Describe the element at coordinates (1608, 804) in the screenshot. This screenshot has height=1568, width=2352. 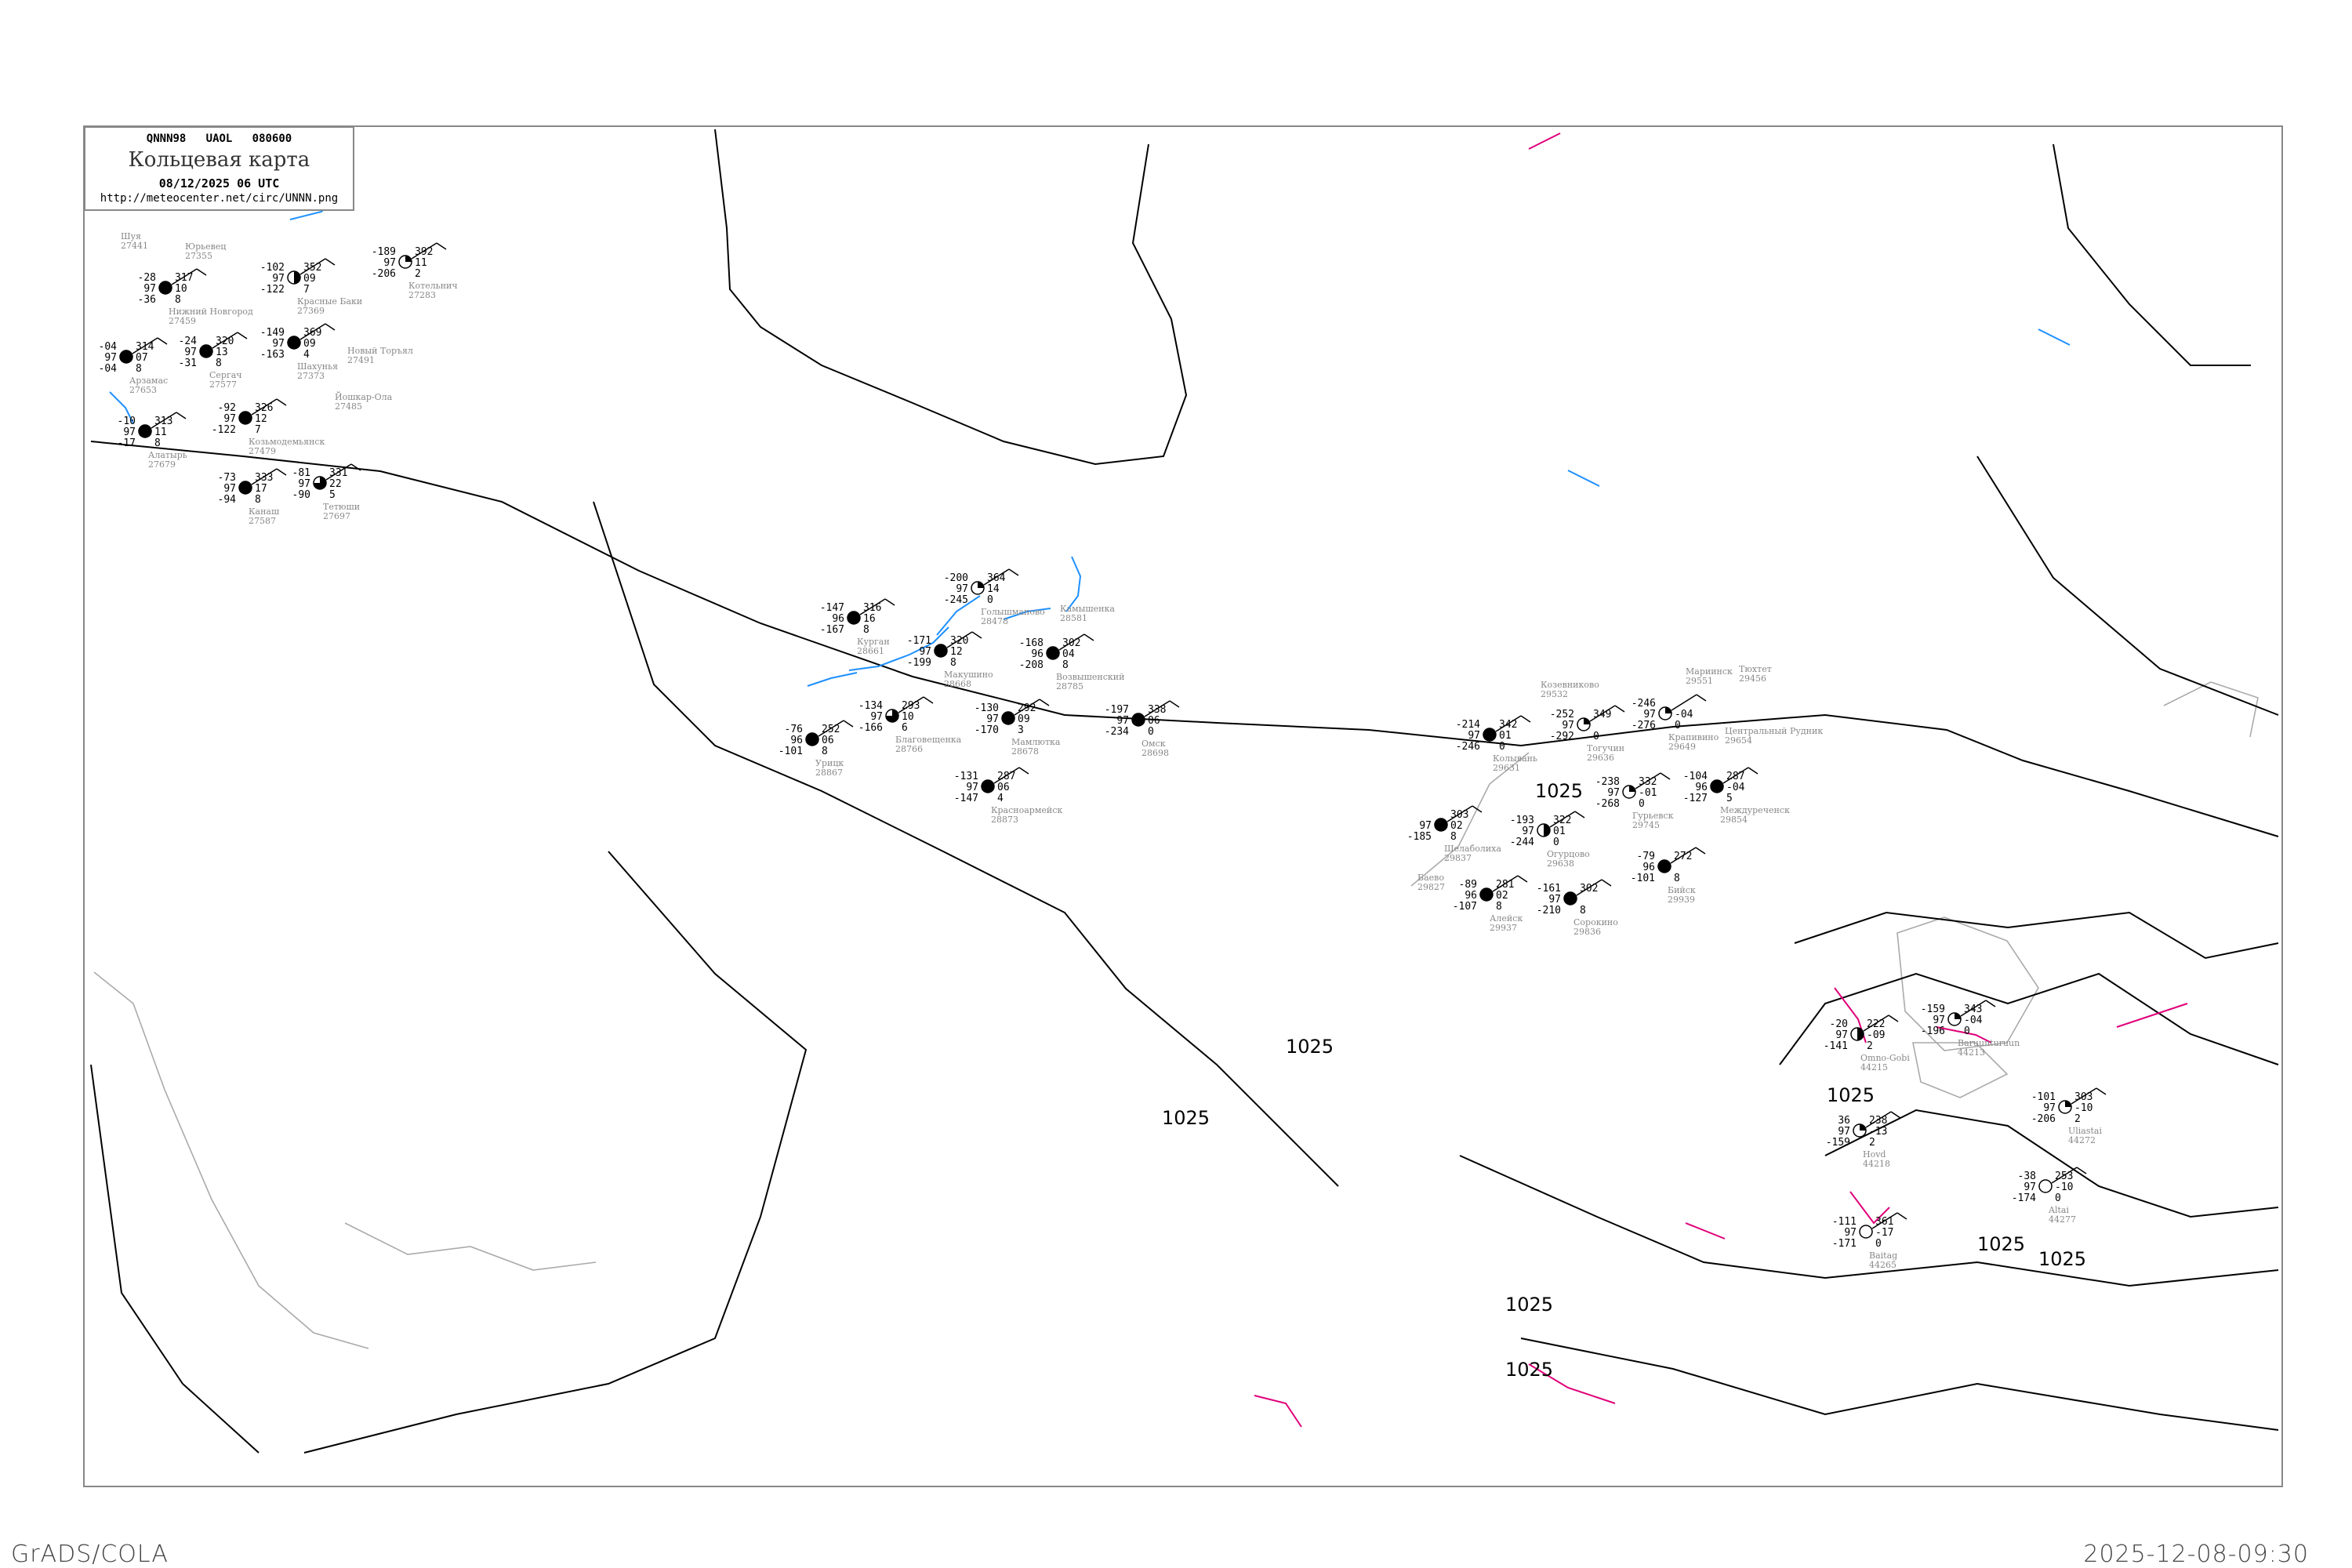
I see `station-dewpoint: -268` at that location.